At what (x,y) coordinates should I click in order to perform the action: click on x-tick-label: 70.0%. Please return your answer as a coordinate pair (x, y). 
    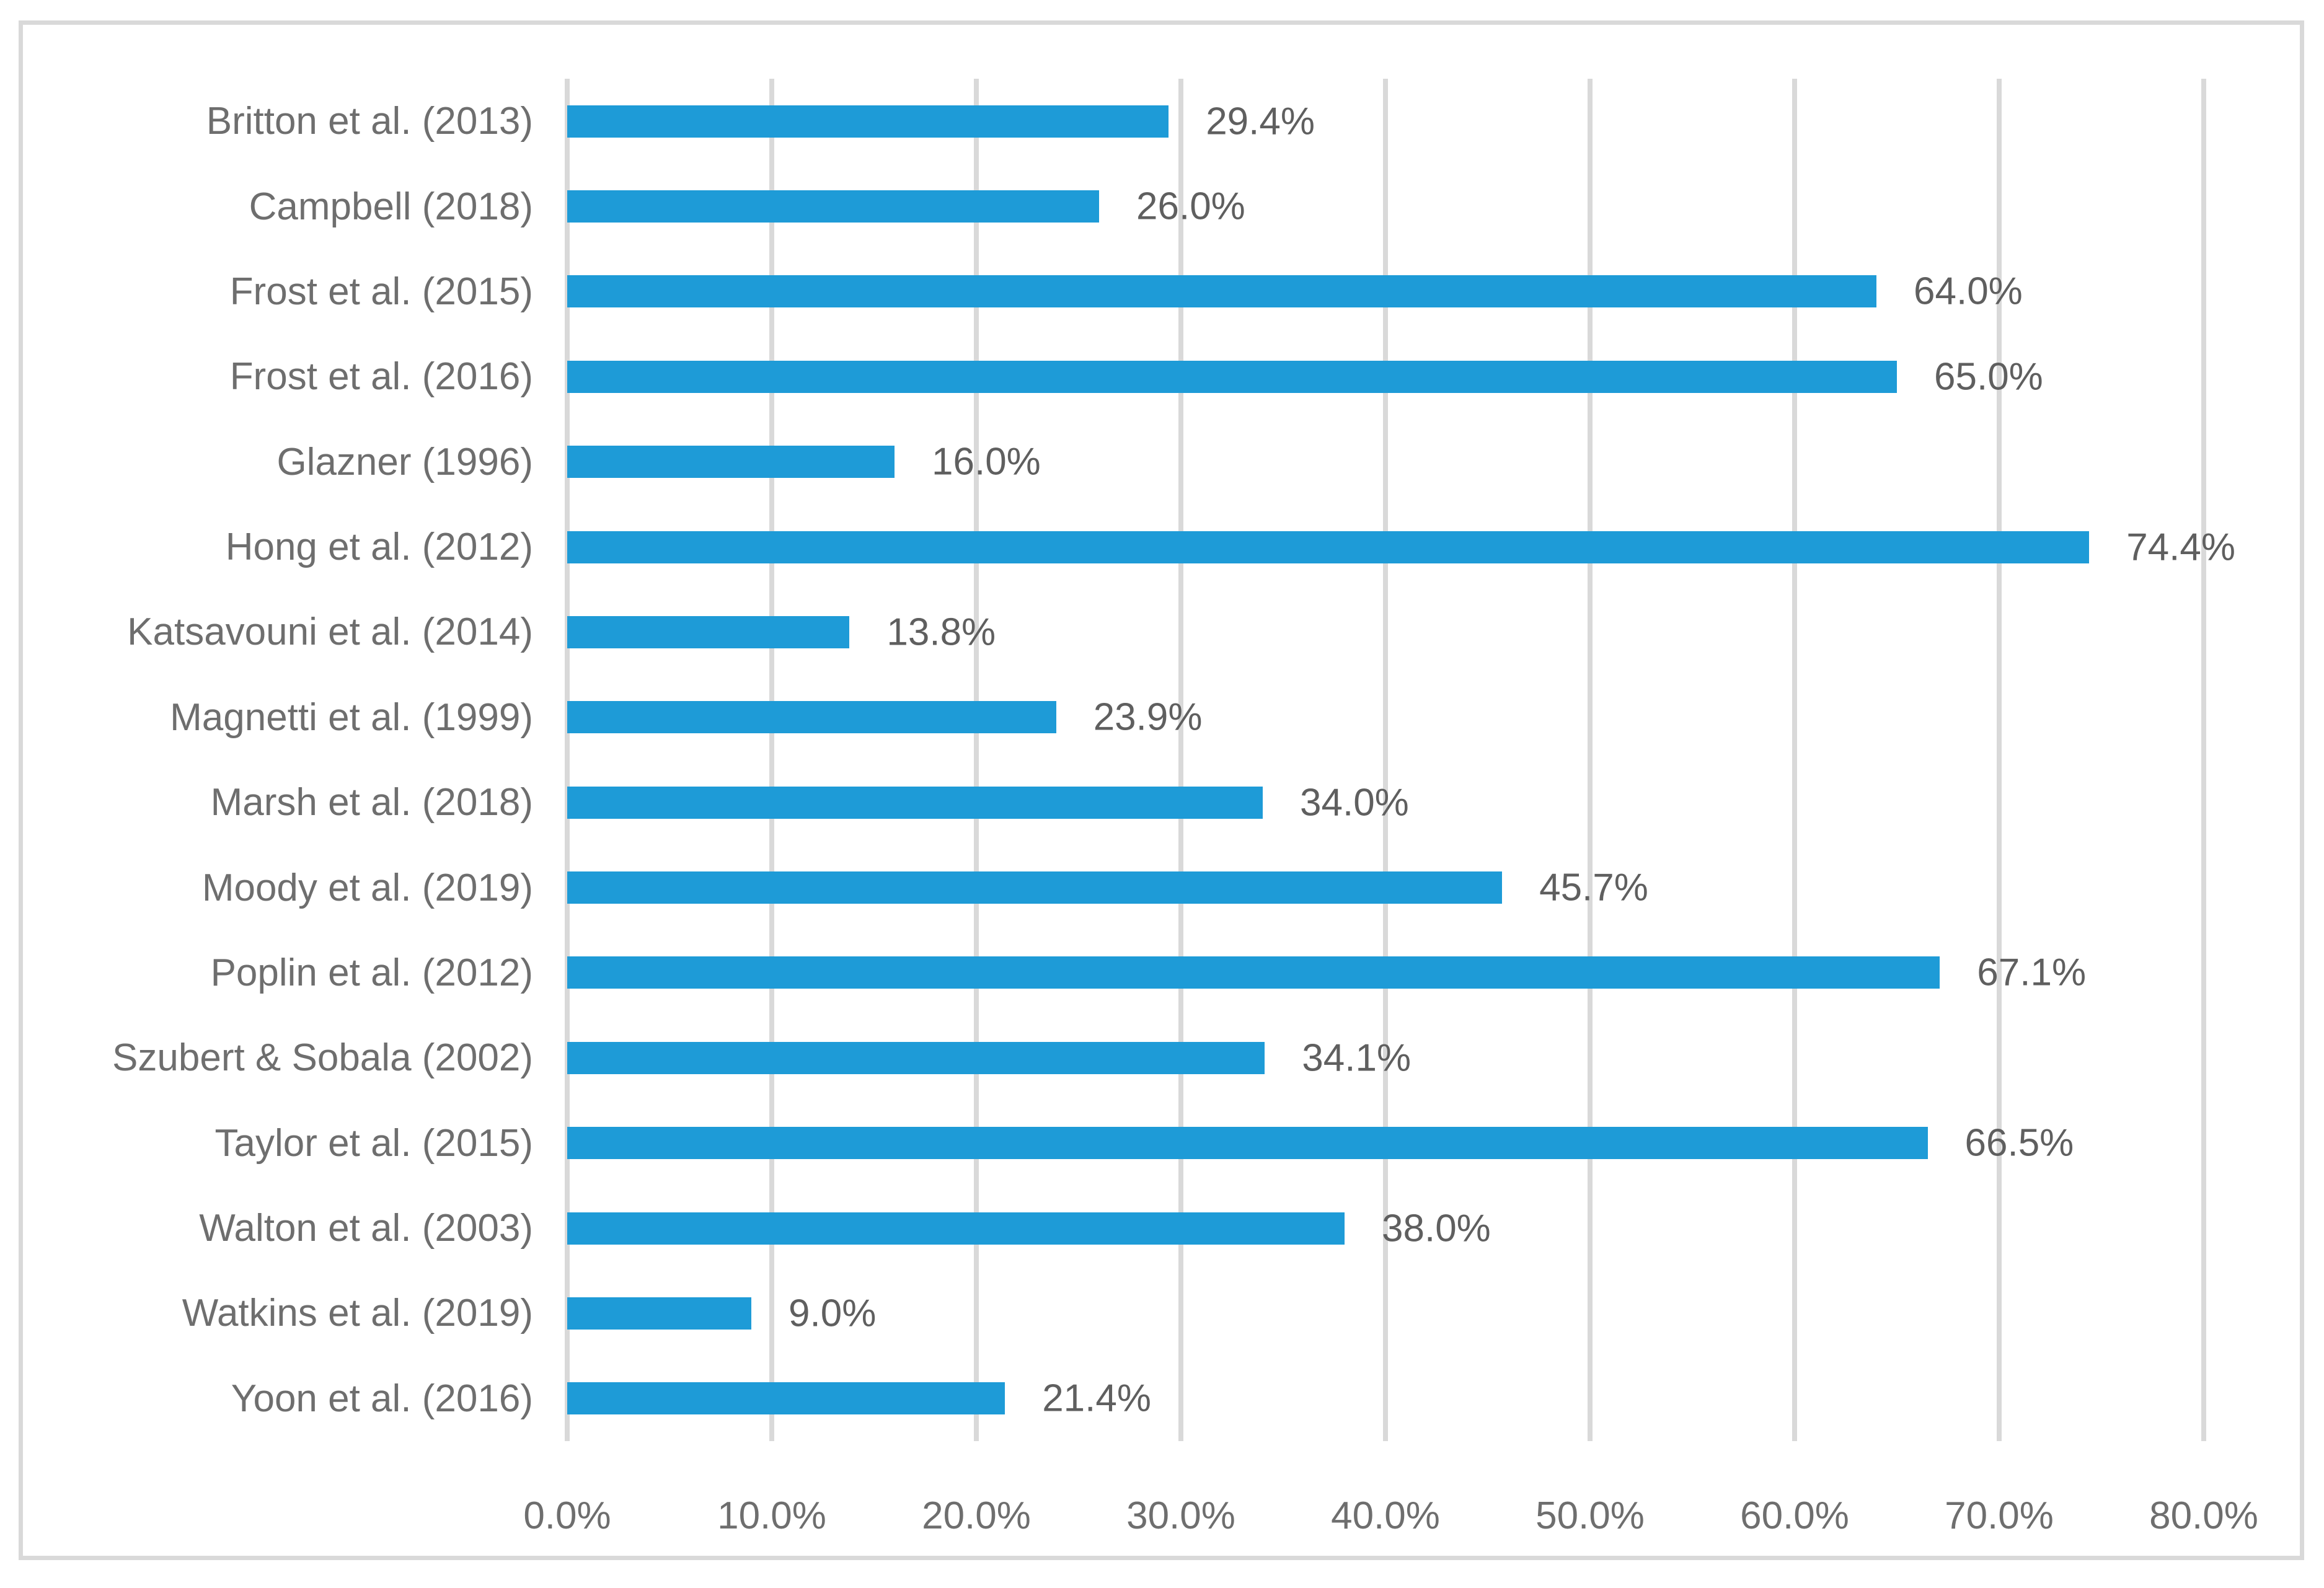
    Looking at the image, I should click on (1999, 1515).